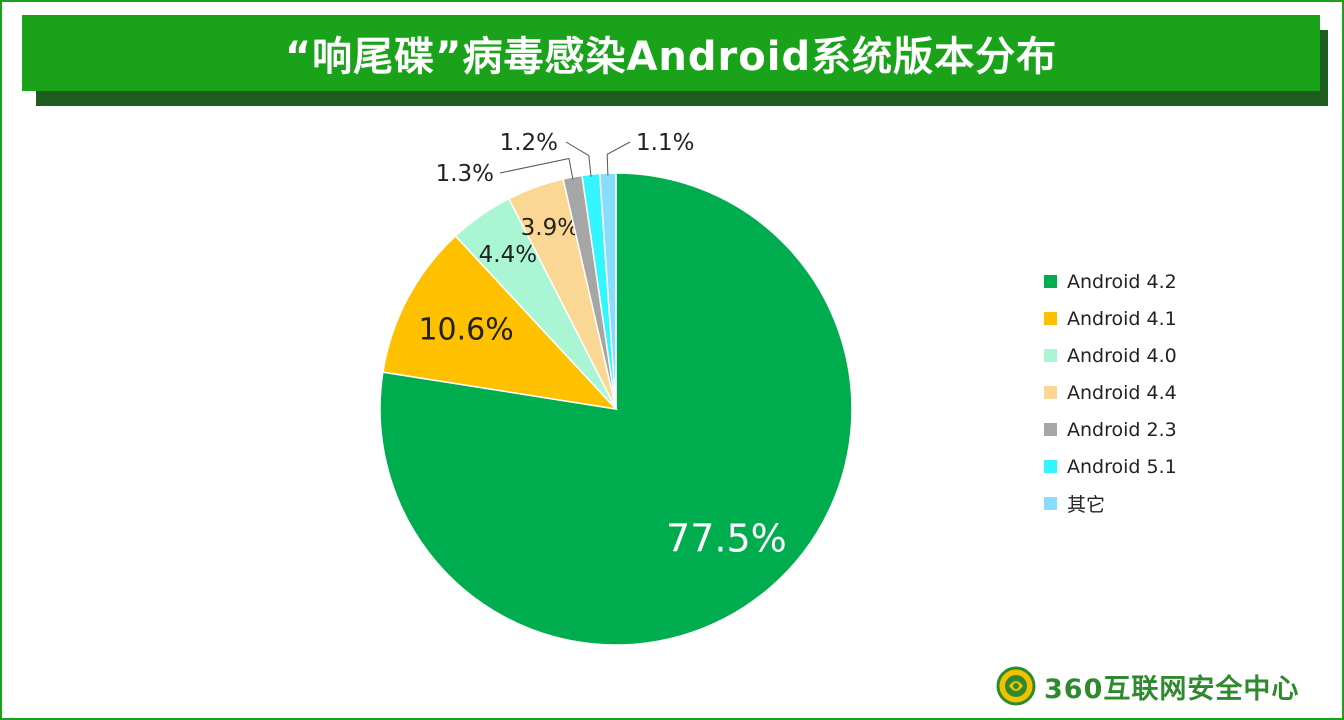 This screenshot has width=1344, height=720. What do you see at coordinates (1122, 318) in the screenshot?
I see `legend-label: Android 4.1` at bounding box center [1122, 318].